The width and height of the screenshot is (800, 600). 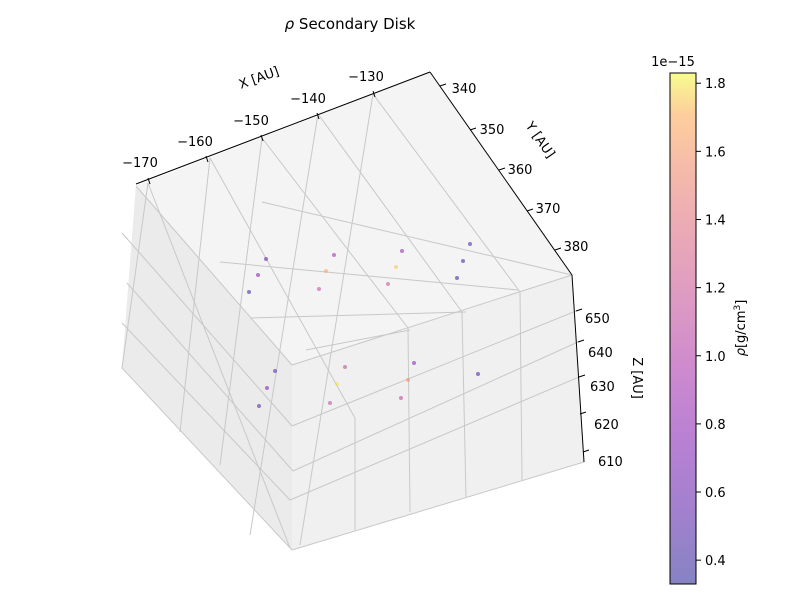 I want to click on y-ticks: 340 350 360 370 380, so click(x=514, y=168).